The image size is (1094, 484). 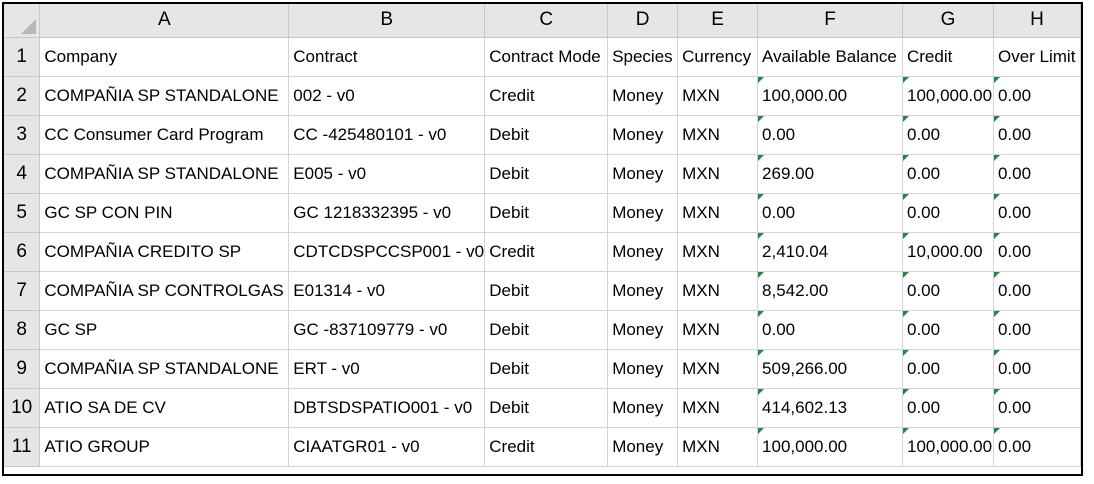 I want to click on cell: COMPAÑIA CREDITO SP, so click(x=164, y=252).